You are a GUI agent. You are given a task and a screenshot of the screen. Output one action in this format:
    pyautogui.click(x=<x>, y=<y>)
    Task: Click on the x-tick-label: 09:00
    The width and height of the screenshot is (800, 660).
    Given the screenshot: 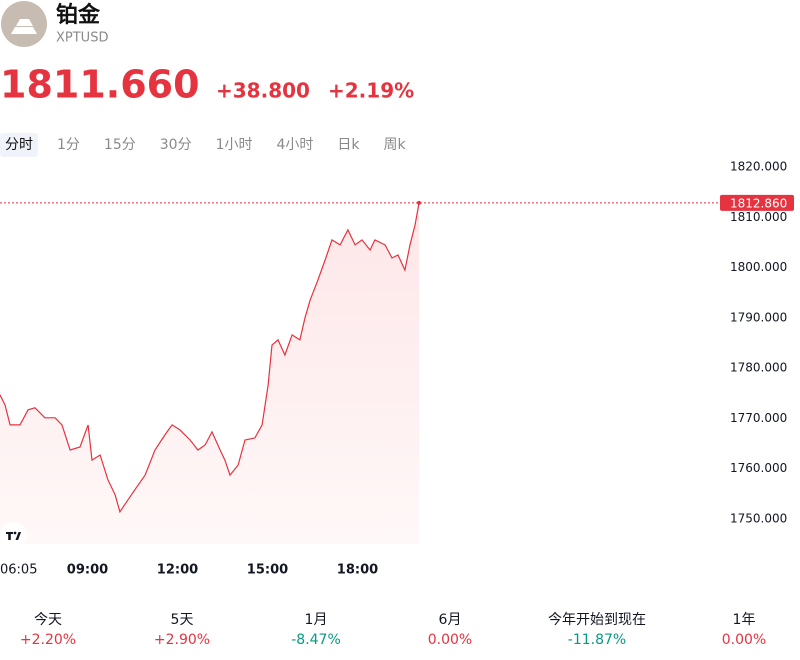 What is the action you would take?
    pyautogui.click(x=87, y=570)
    